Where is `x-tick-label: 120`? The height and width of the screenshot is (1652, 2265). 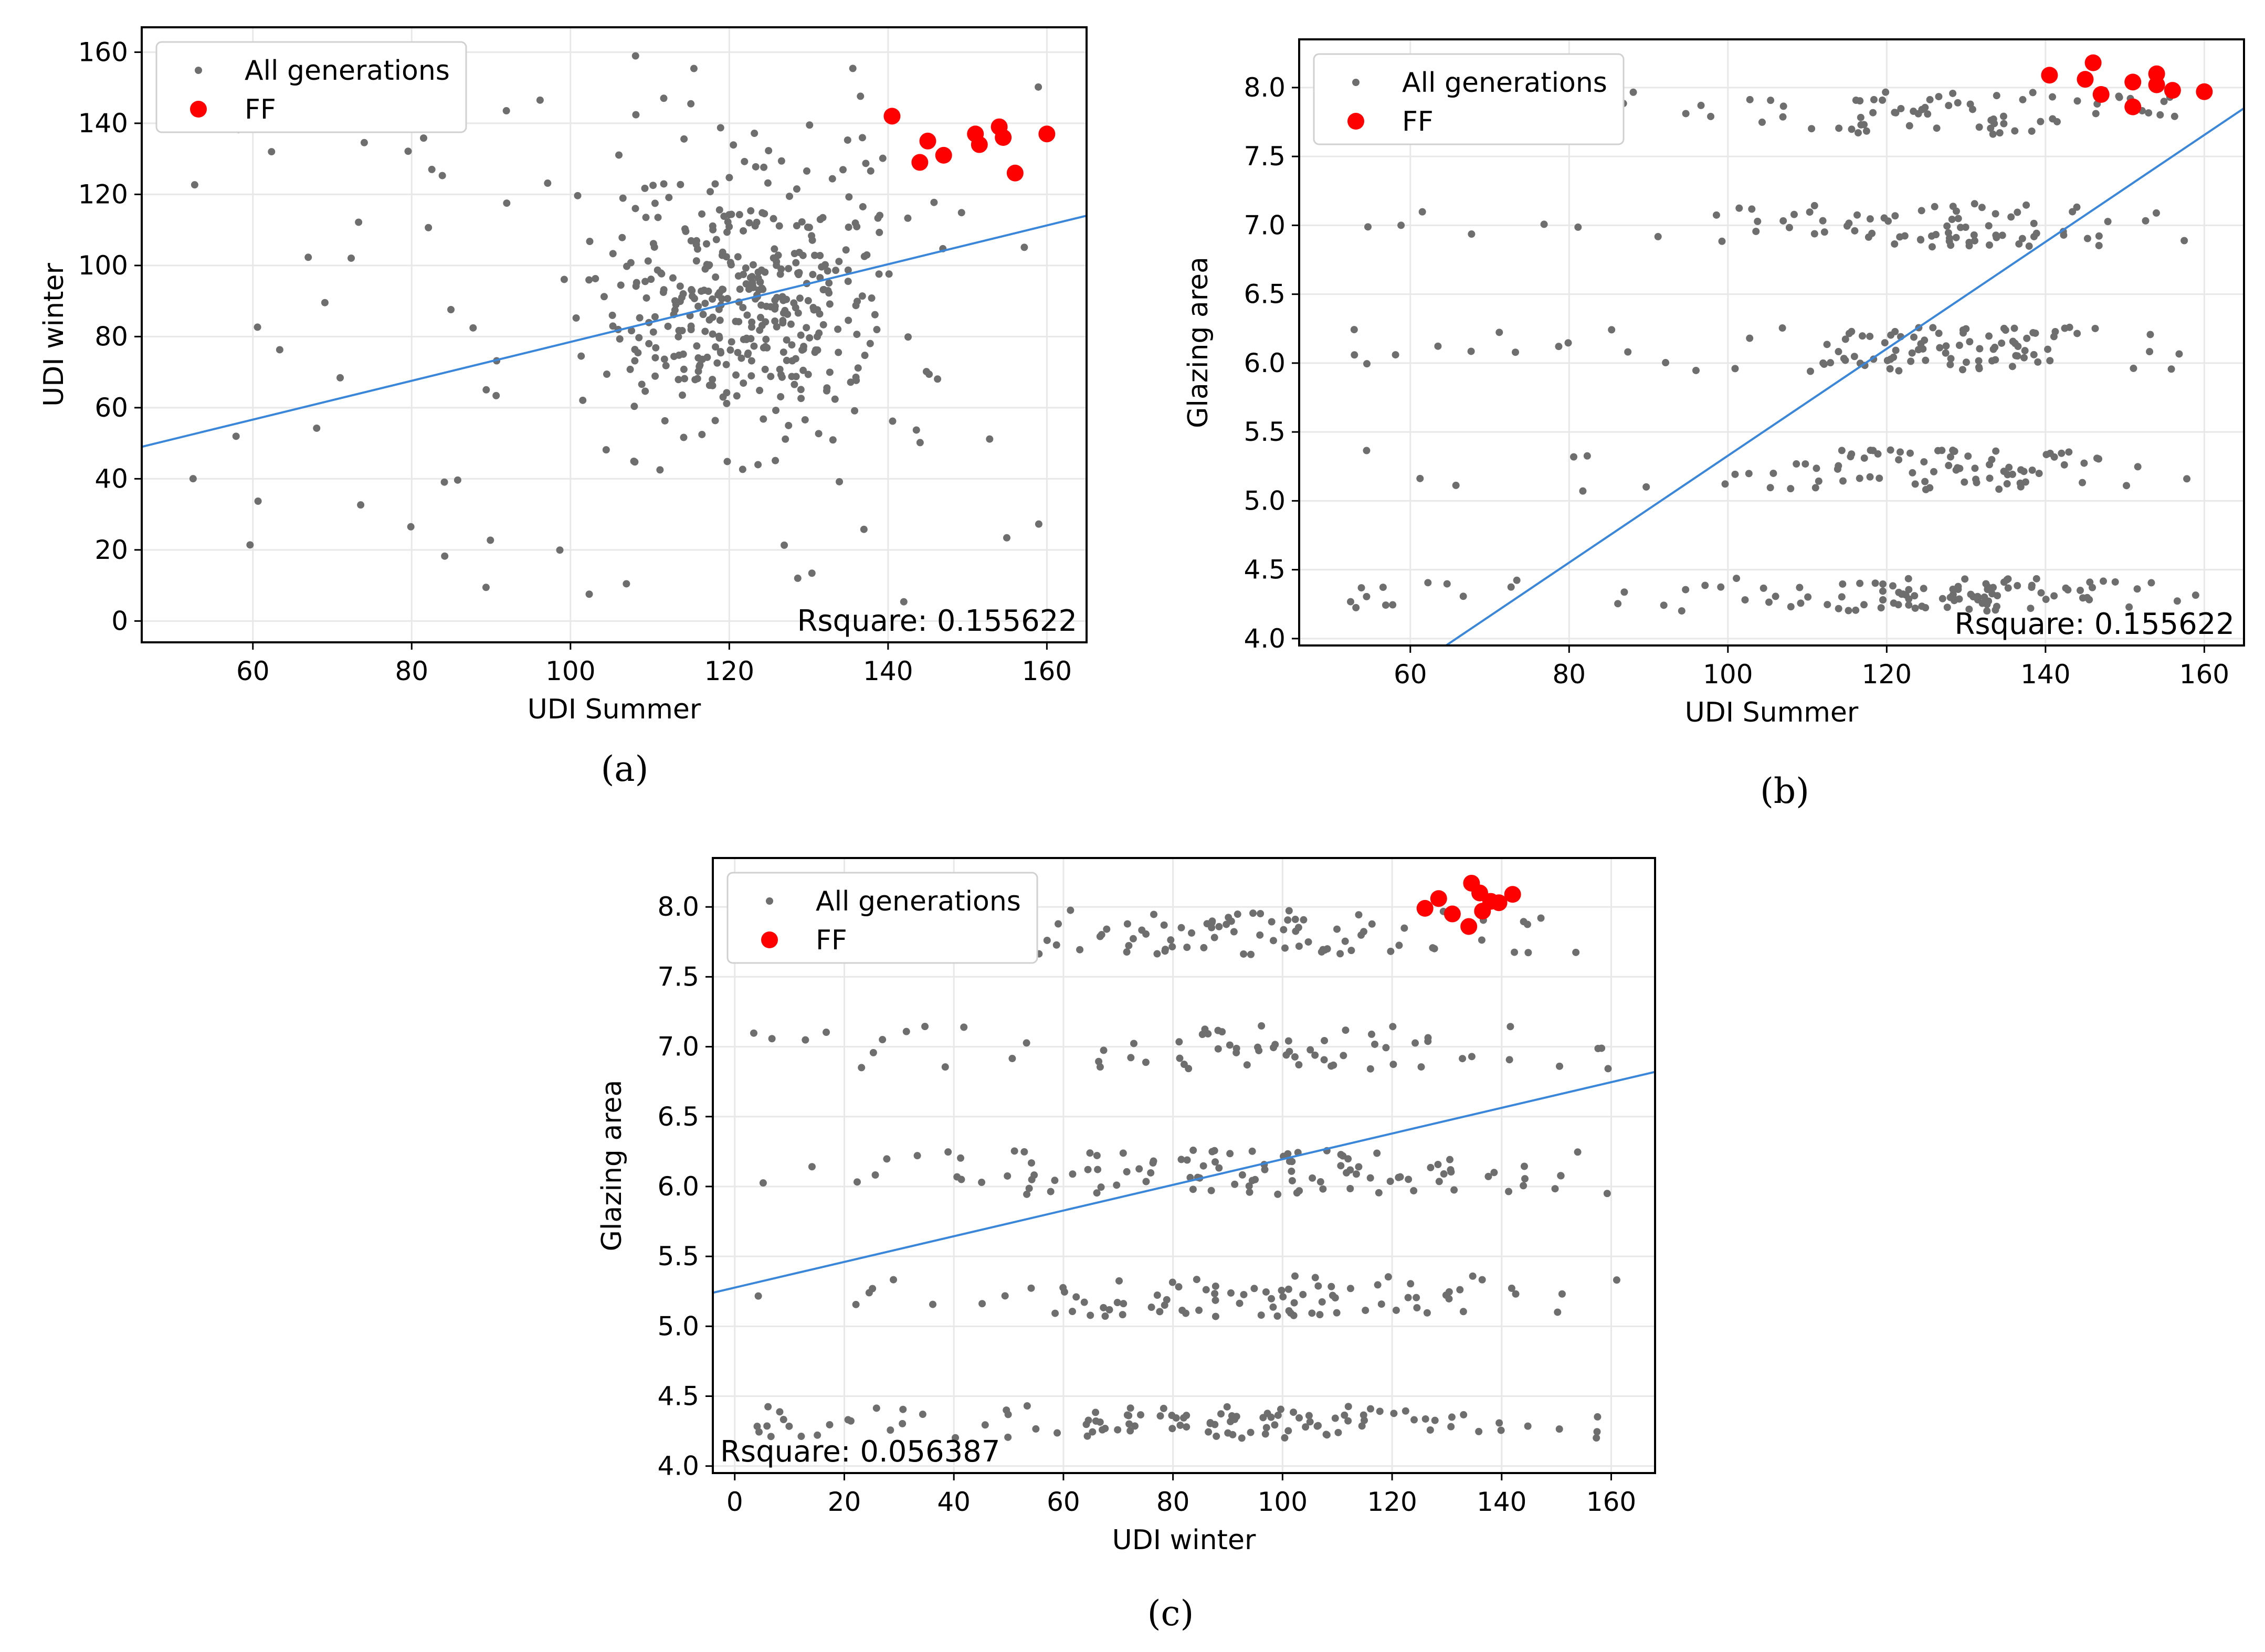
x-tick-label: 120 is located at coordinates (1887, 674).